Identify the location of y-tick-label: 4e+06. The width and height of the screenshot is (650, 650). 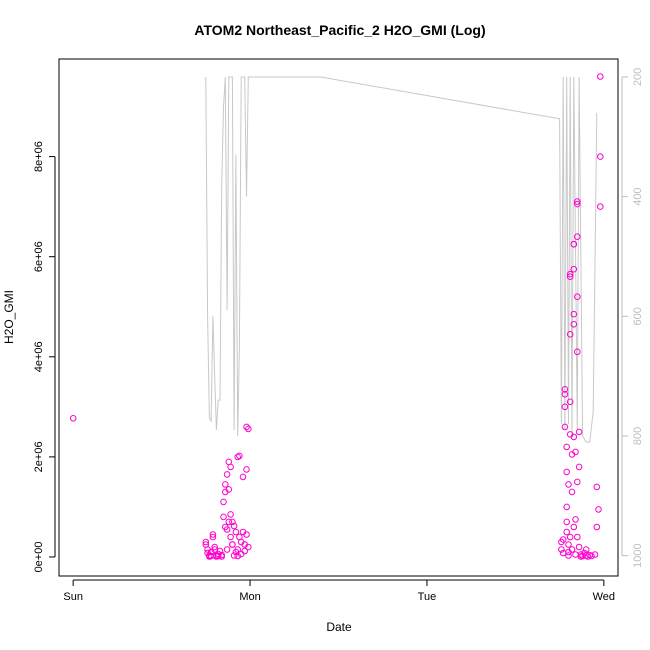
(39, 356).